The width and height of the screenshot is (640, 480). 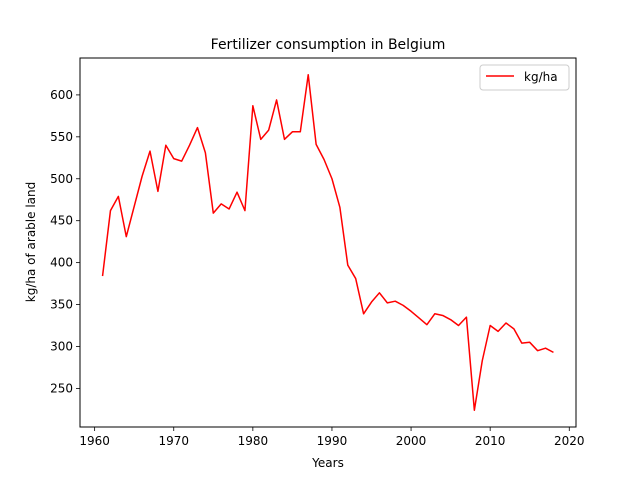 I want to click on x-tick-label: 2000, so click(x=411, y=441).